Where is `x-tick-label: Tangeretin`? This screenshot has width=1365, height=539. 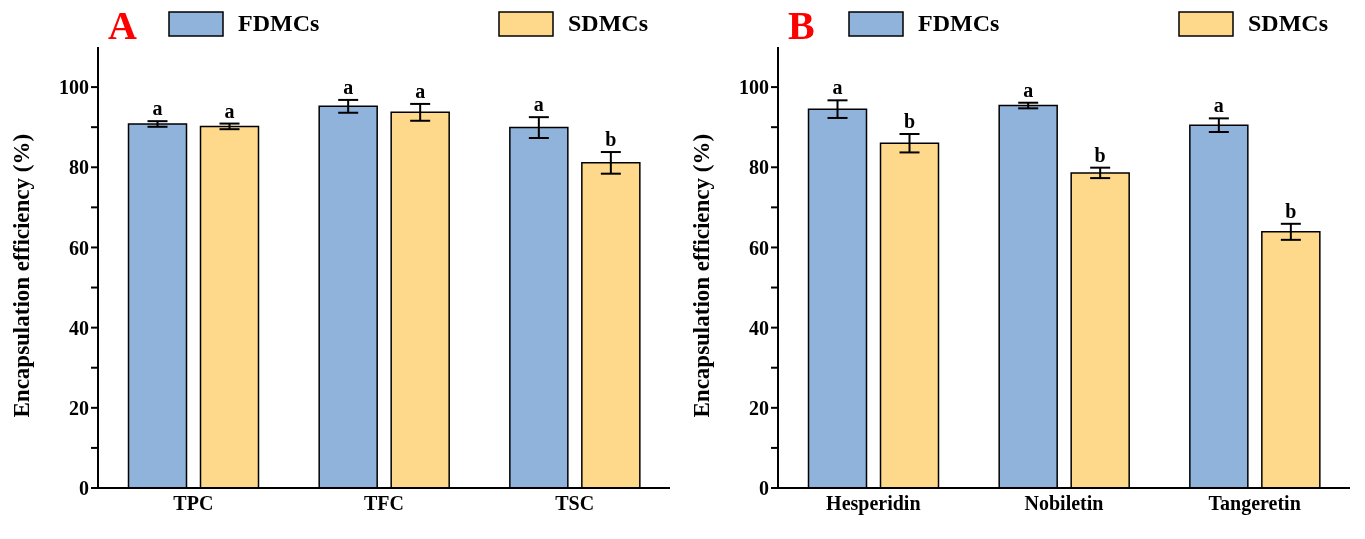
x-tick-label: Tangeretin is located at coordinates (1254, 504).